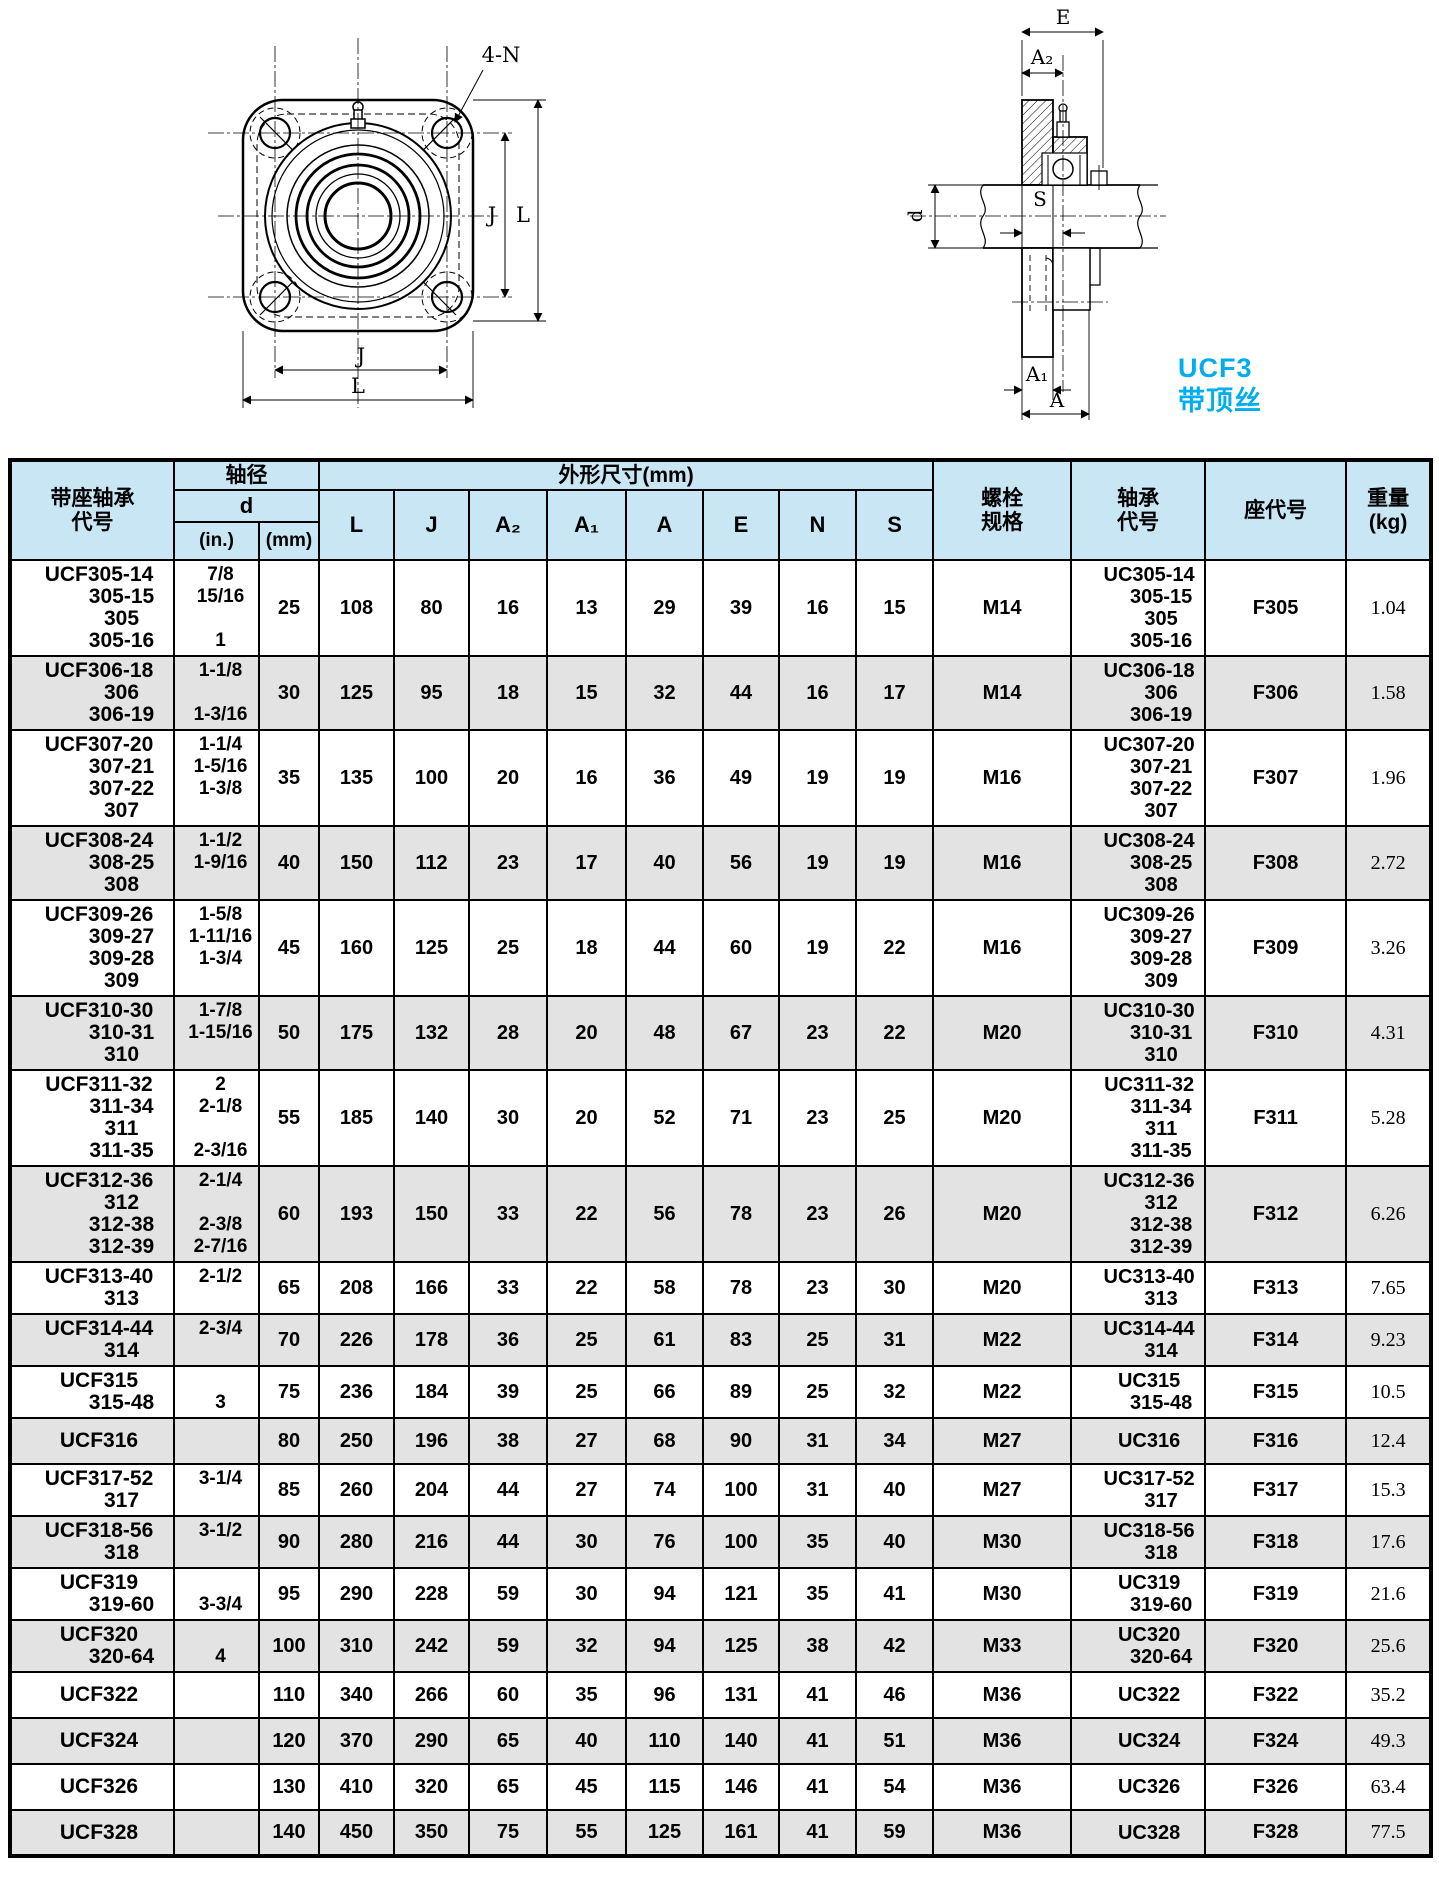 Image resolution: width=1439 pixels, height=1895 pixels. What do you see at coordinates (1138, 863) in the screenshot?
I see `table-cell: UC308-24 308-25 308` at bounding box center [1138, 863].